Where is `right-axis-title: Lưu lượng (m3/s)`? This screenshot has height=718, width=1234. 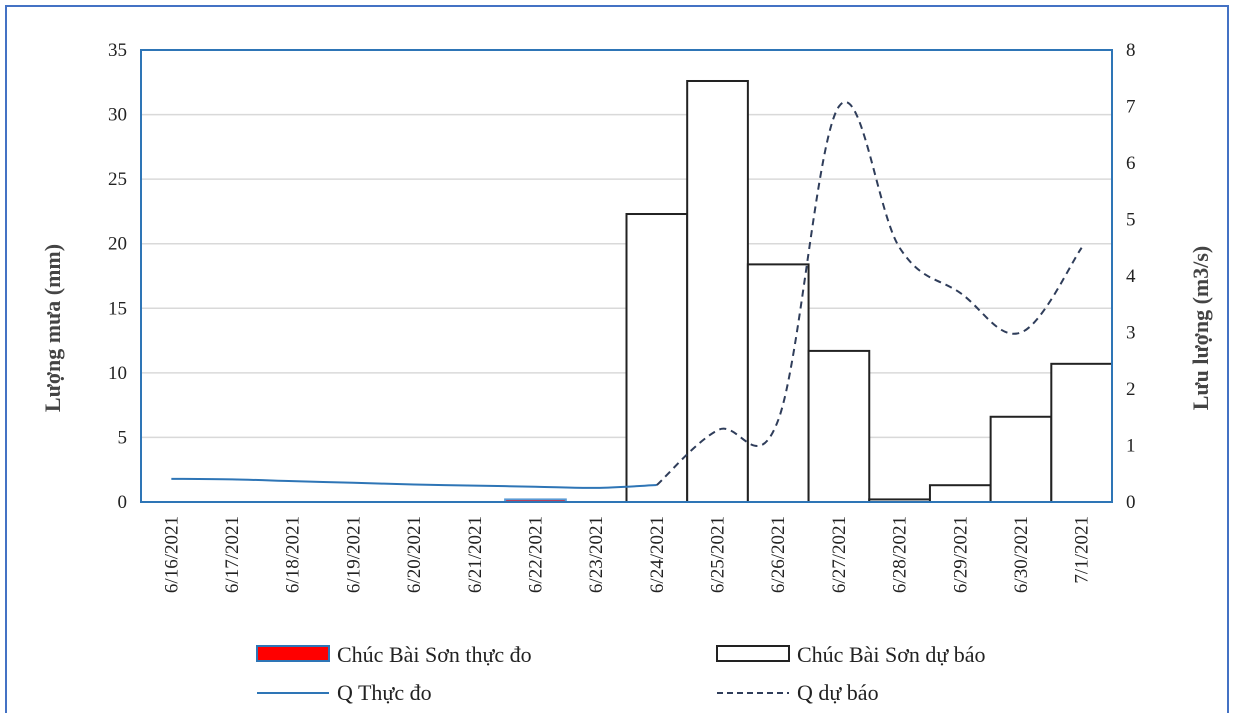 right-axis-title: Lưu lượng (m3/s) is located at coordinates (1200, 328).